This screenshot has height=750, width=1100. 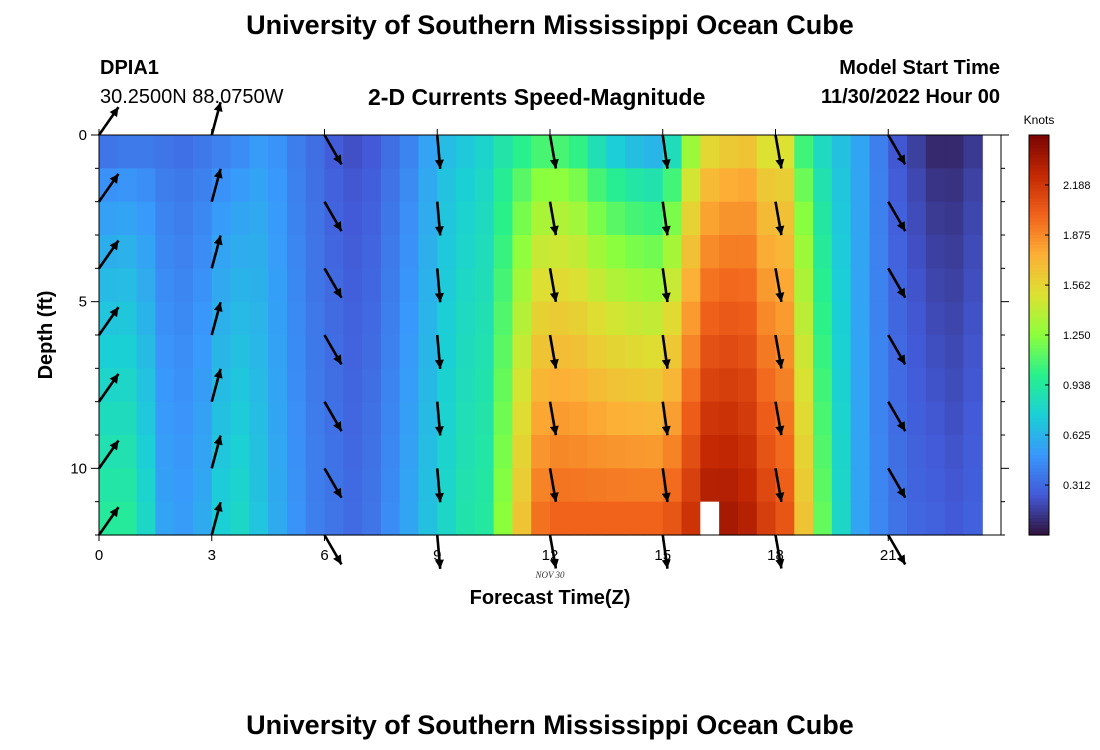 What do you see at coordinates (437, 555) in the screenshot?
I see `x-tick-label: 9` at bounding box center [437, 555].